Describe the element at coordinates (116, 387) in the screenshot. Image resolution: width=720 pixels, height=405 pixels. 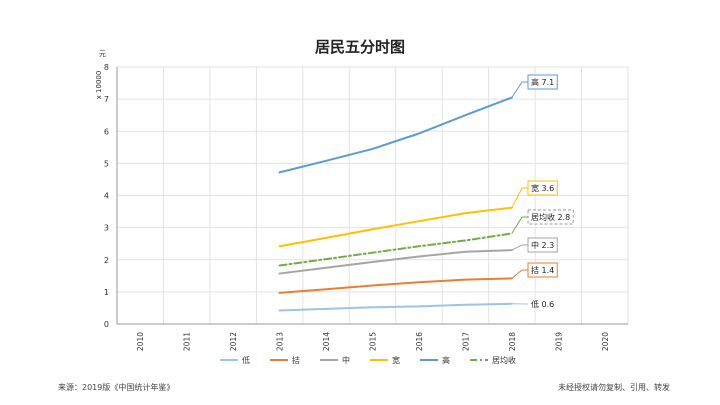
I see `source-note: 来源：2019版《中国统计年鉴》` at that location.